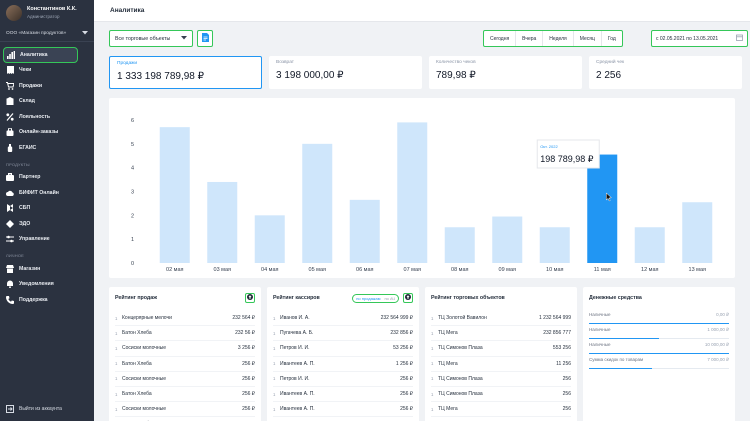  Describe the element at coordinates (412, 270) in the screenshot. I see `x-tick-label: 07 мая` at that location.